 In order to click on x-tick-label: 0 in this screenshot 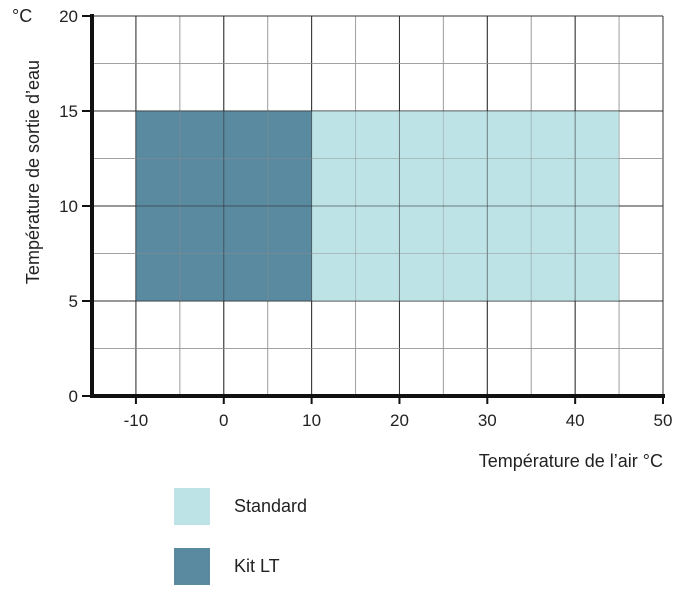, I will do `click(223, 420)`.